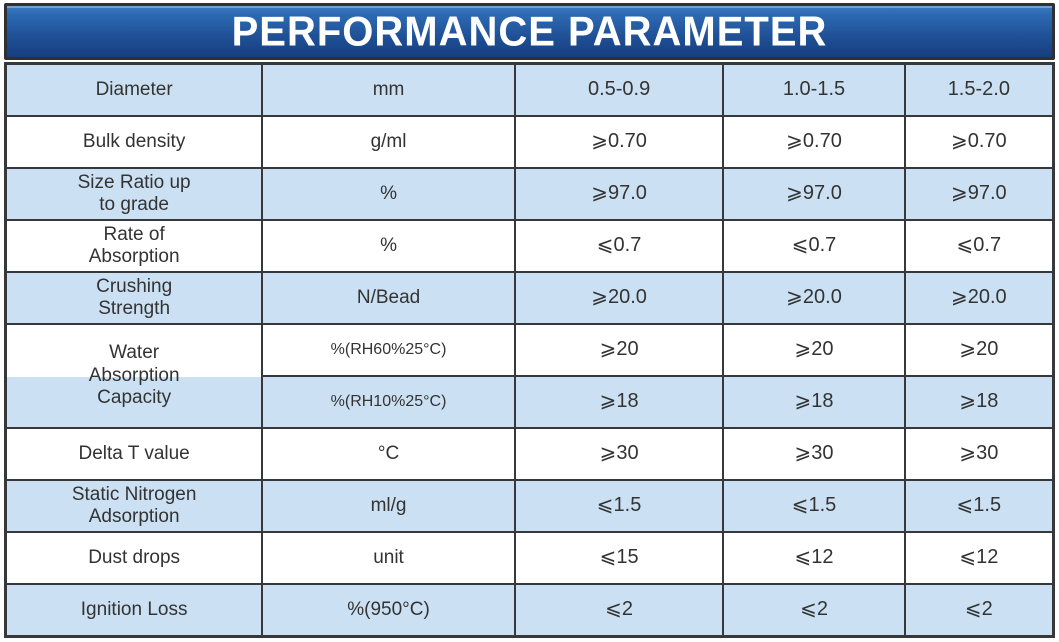 The height and width of the screenshot is (642, 1059). I want to click on param-label: Static Nitrogen Adsorption, so click(134, 506).